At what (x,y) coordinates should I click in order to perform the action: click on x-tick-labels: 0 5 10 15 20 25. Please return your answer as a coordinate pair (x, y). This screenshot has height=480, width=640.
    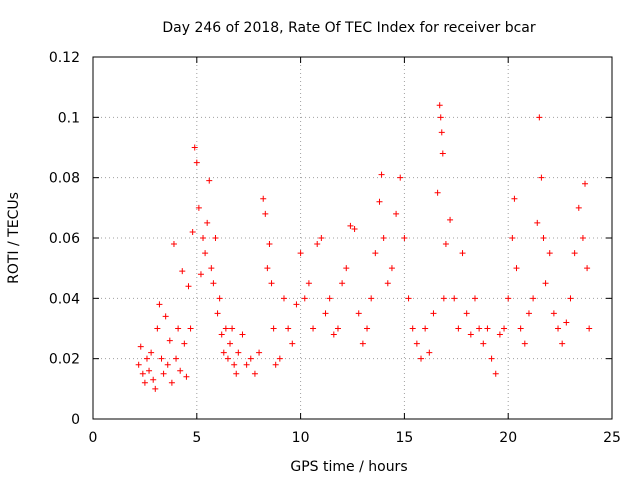
    Looking at the image, I should click on (355, 438).